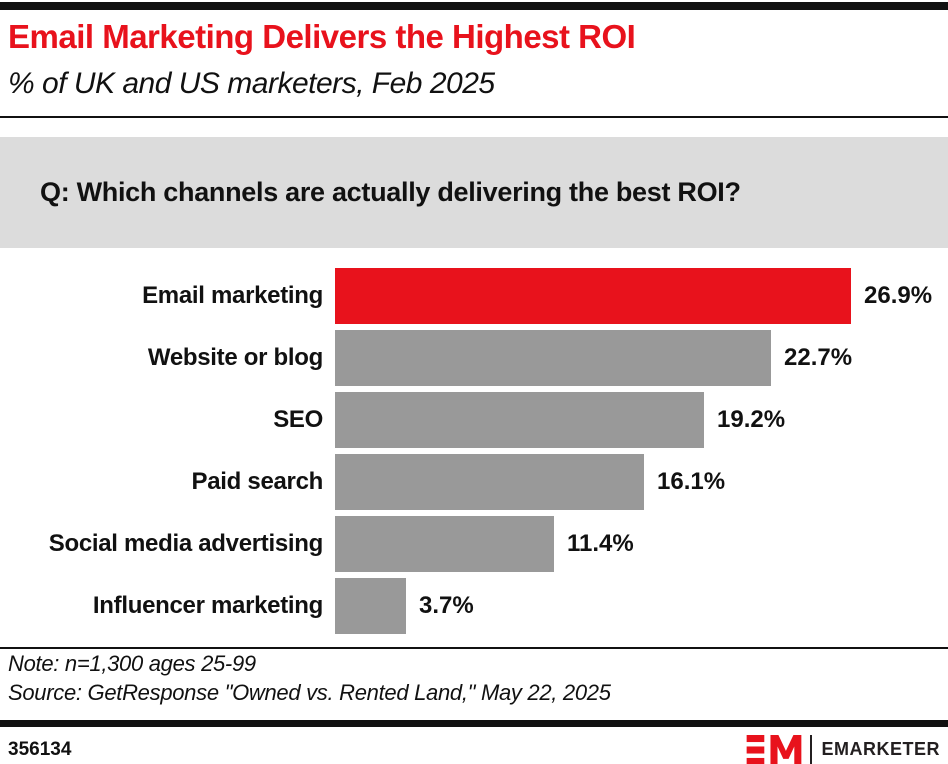  I want to click on bar-row: SEO 19.2%, so click(474, 419).